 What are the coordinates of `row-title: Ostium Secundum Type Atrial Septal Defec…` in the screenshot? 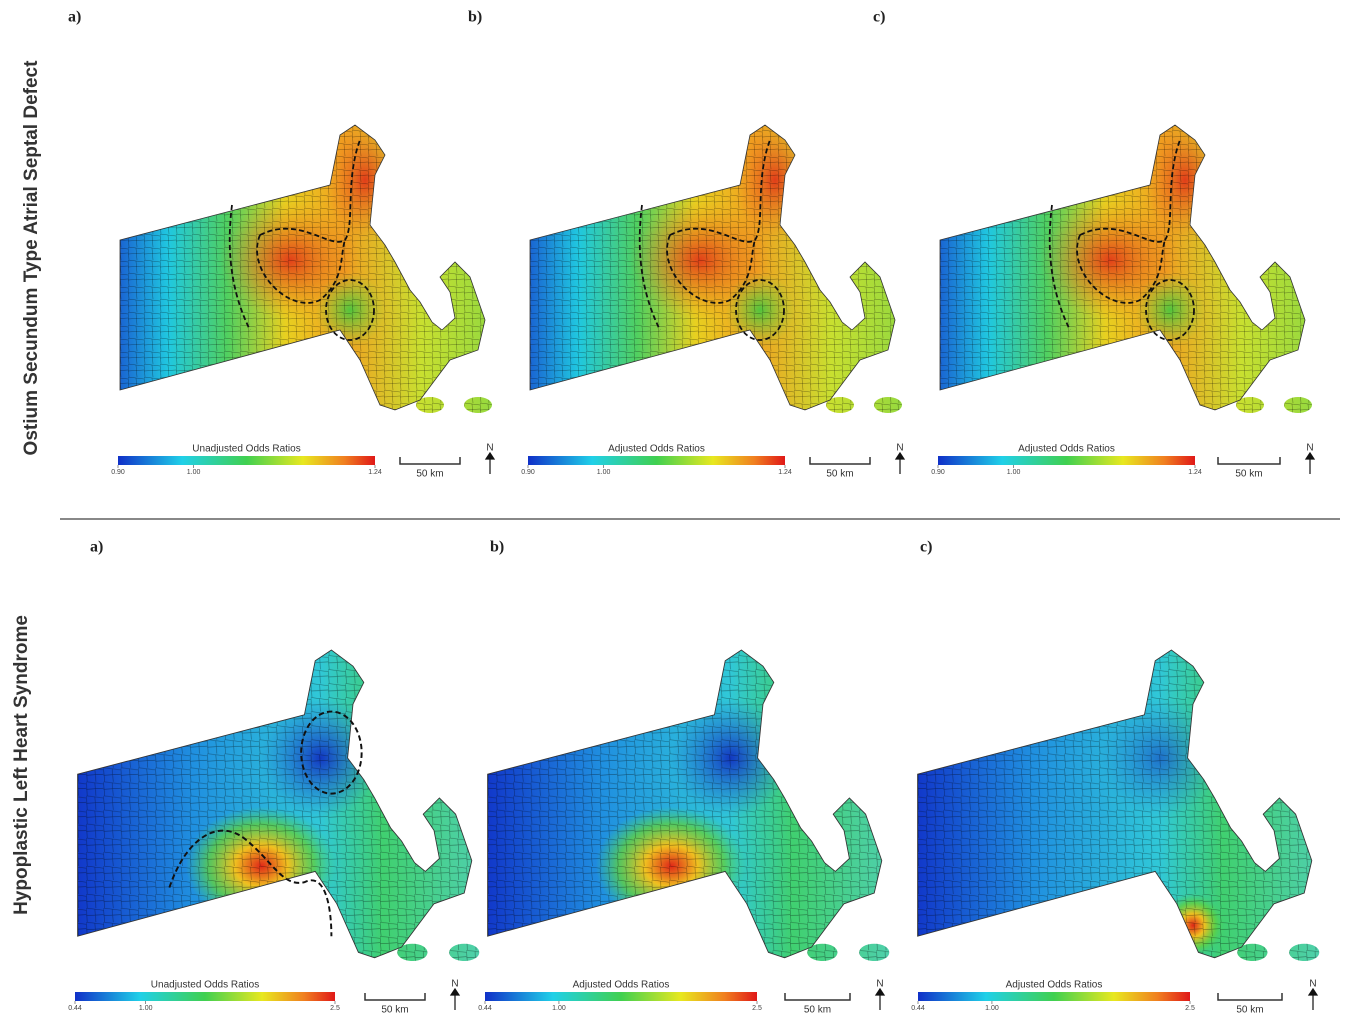 It's located at (31, 258).